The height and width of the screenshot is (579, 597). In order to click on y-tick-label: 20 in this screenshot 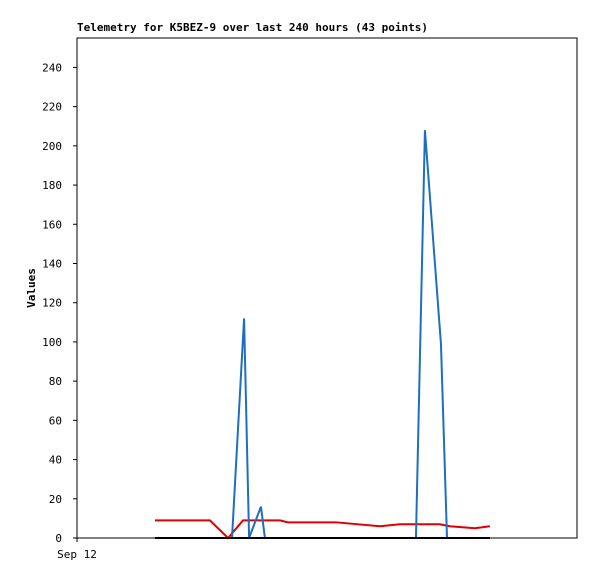, I will do `click(55, 499)`.